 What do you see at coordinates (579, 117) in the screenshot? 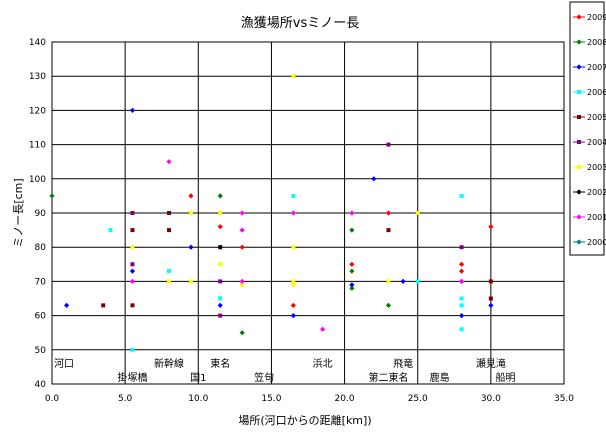
I see `legend-marker-2005` at bounding box center [579, 117].